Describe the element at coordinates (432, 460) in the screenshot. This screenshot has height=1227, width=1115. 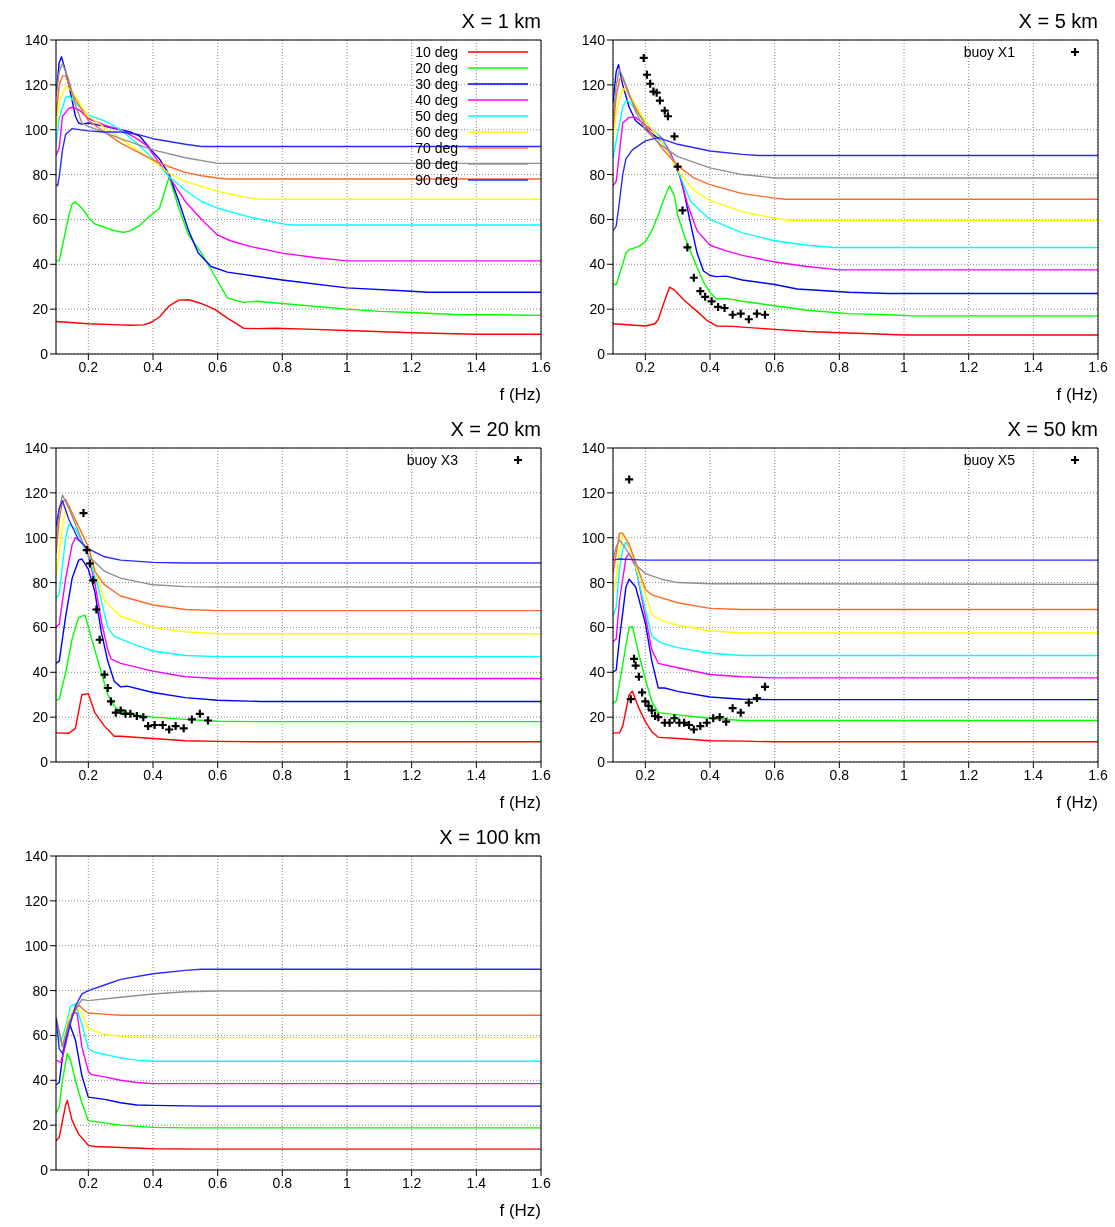
I see `text: buoy X3` at that location.